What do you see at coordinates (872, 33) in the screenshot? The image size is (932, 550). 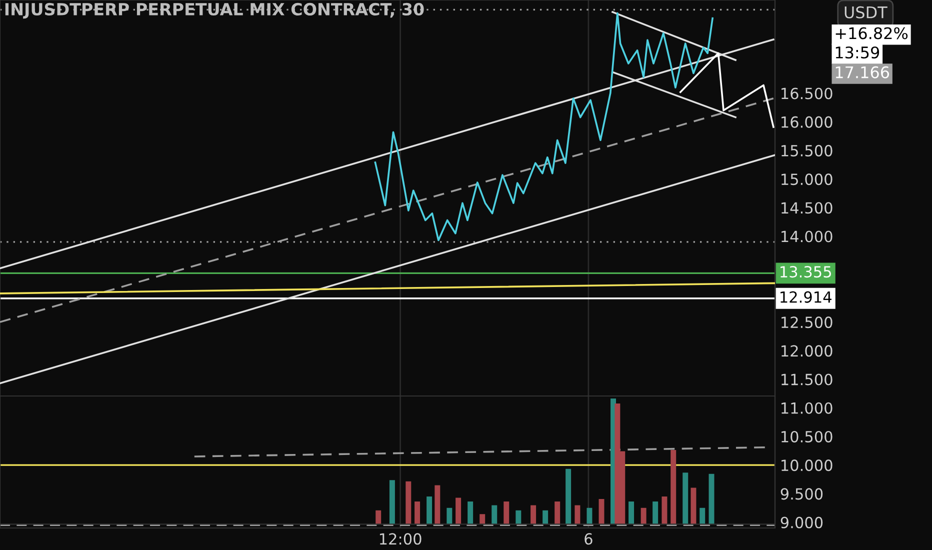 I see `text: +16.82%` at bounding box center [872, 33].